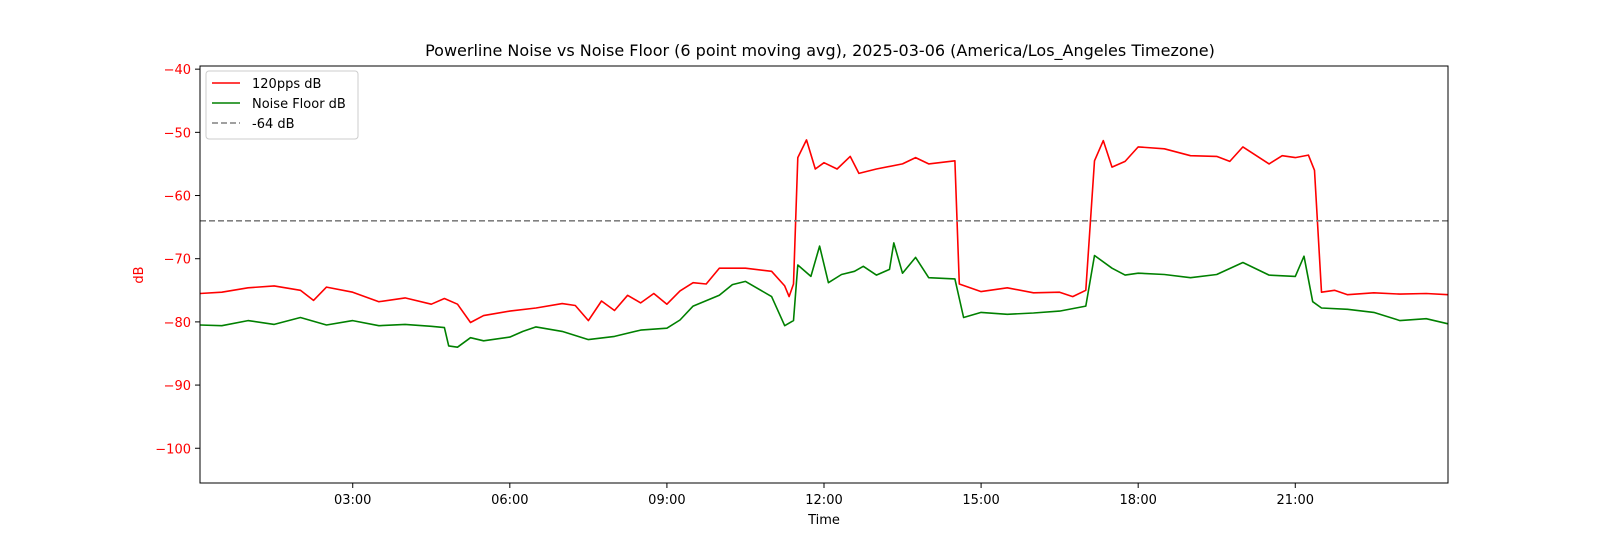 The image size is (1600, 540). I want to click on x-tick-label: 09:00, so click(666, 500).